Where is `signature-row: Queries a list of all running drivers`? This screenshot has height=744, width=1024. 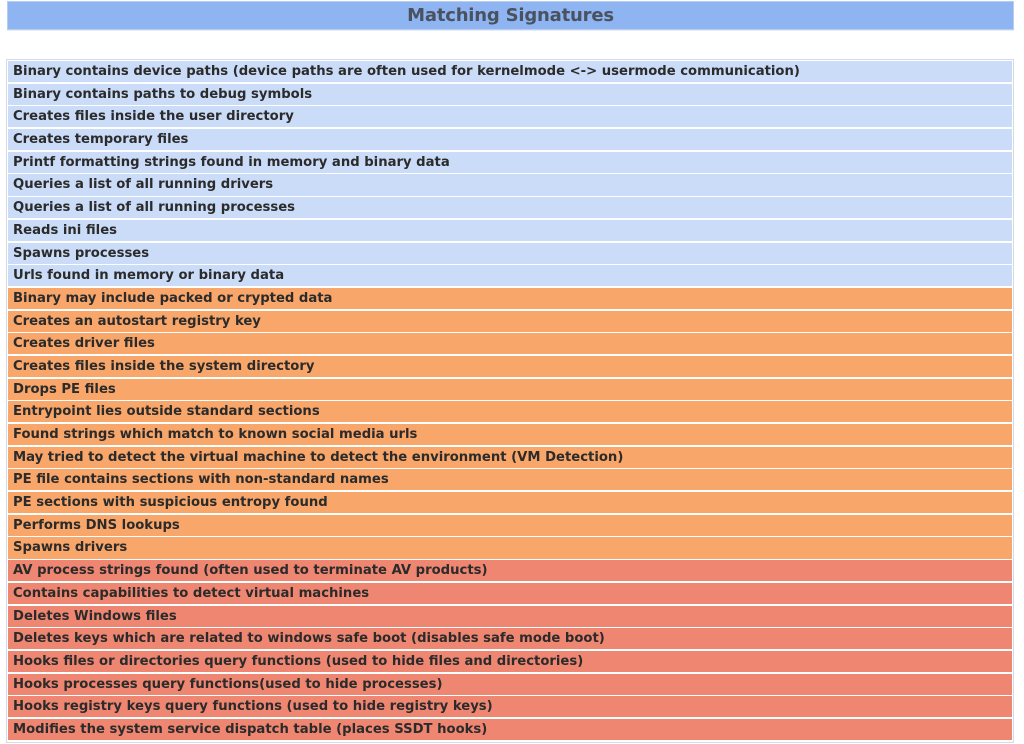 signature-row: Queries a list of all running drivers is located at coordinates (510, 185).